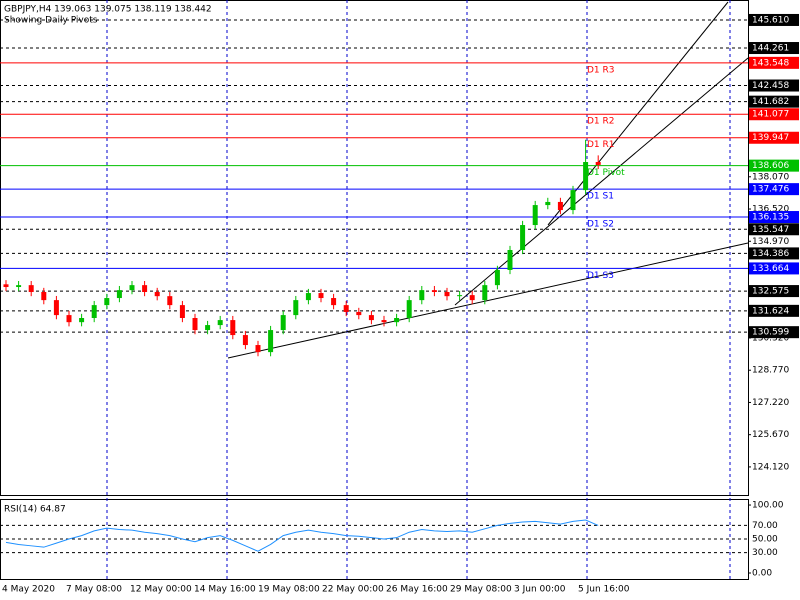 This screenshot has width=800, height=600. What do you see at coordinates (762, 573) in the screenshot?
I see `rsi-tick-label: 0.00` at bounding box center [762, 573].